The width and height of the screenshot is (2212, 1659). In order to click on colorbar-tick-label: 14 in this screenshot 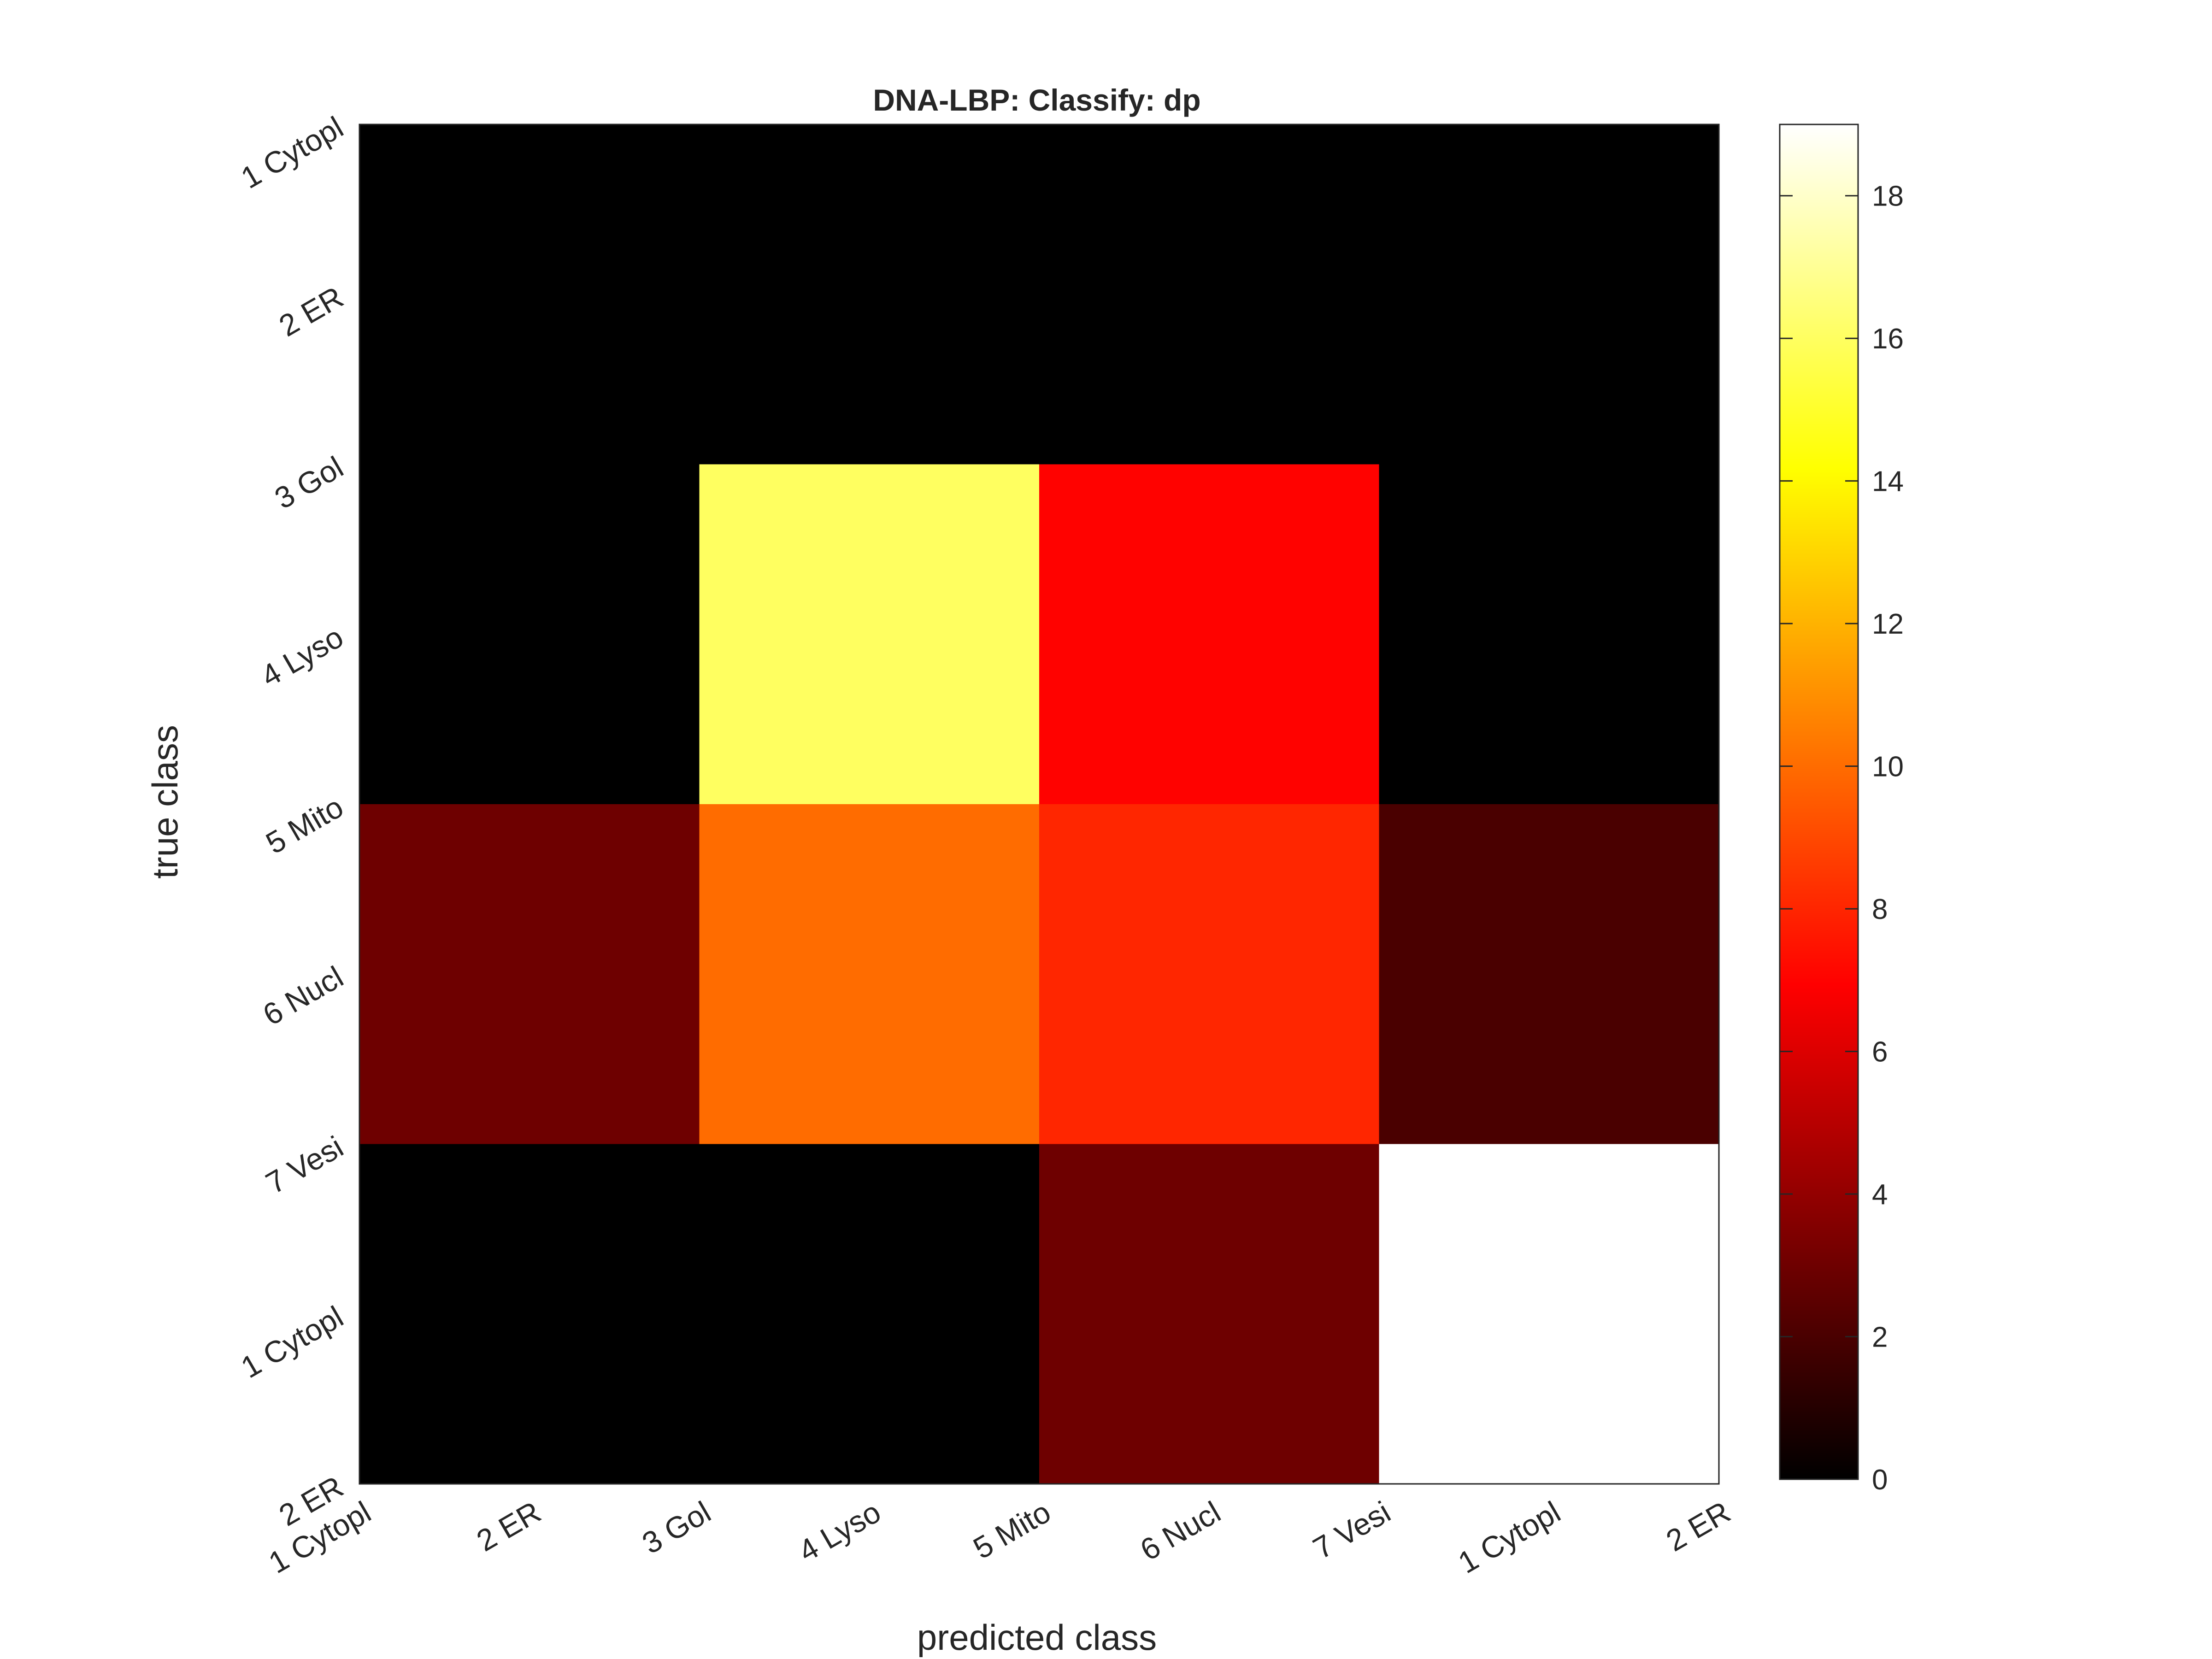, I will do `click(1888, 482)`.